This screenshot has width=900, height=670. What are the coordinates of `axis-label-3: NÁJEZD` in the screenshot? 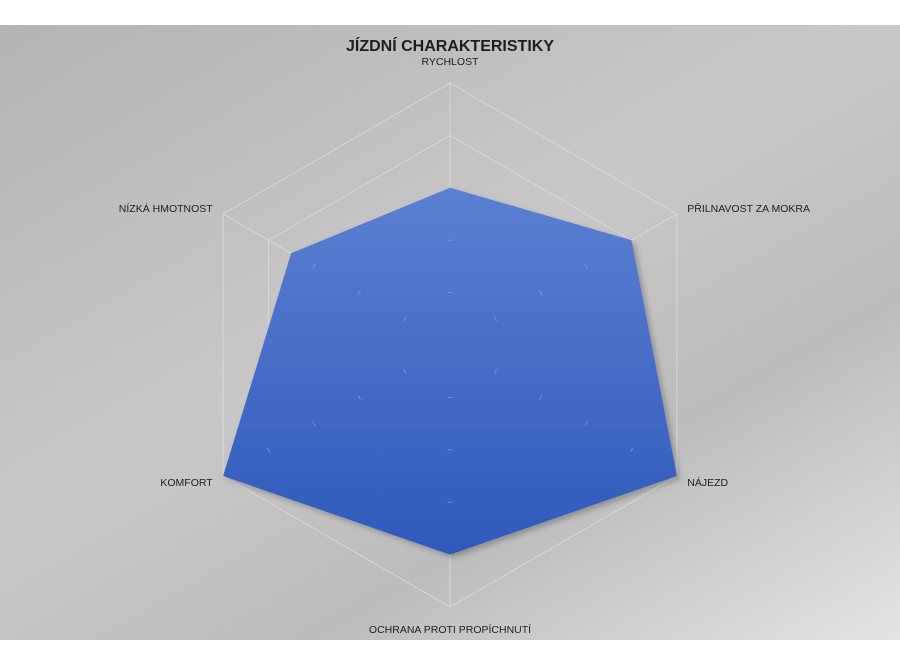 It's located at (707, 482).